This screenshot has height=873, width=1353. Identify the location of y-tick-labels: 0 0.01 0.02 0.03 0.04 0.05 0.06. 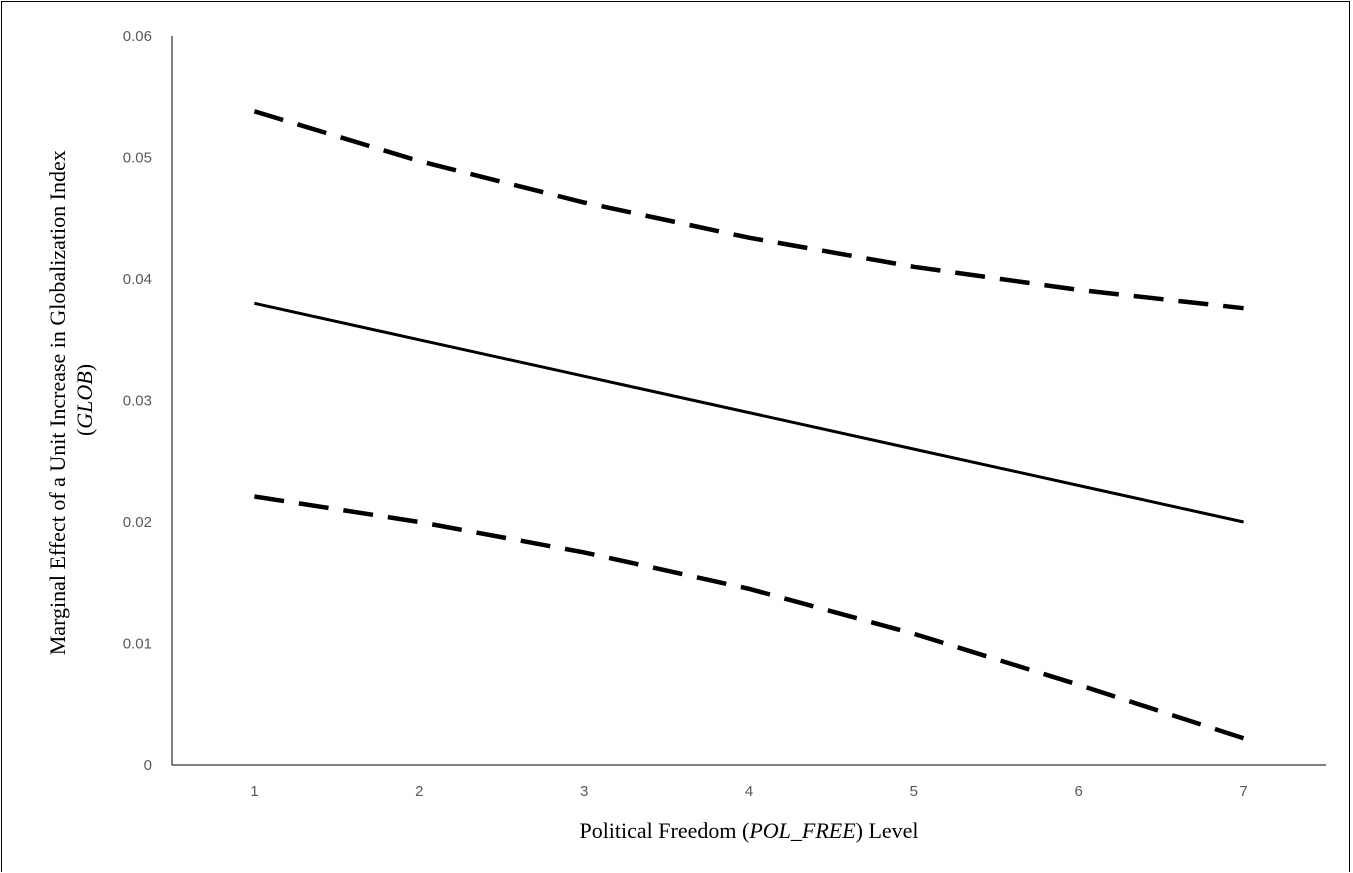
(137, 401).